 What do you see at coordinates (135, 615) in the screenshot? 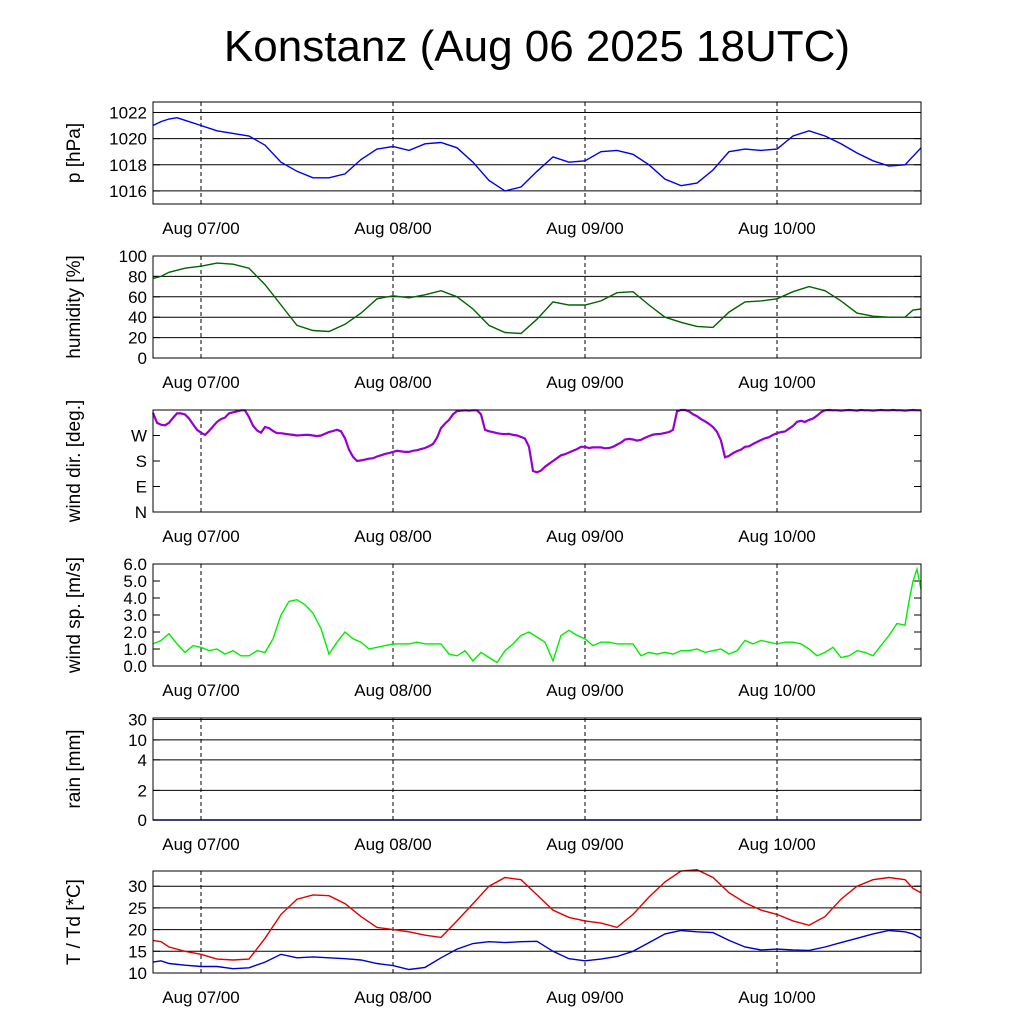
I see `wind-speed-ytick-label: 3.0` at bounding box center [135, 615].